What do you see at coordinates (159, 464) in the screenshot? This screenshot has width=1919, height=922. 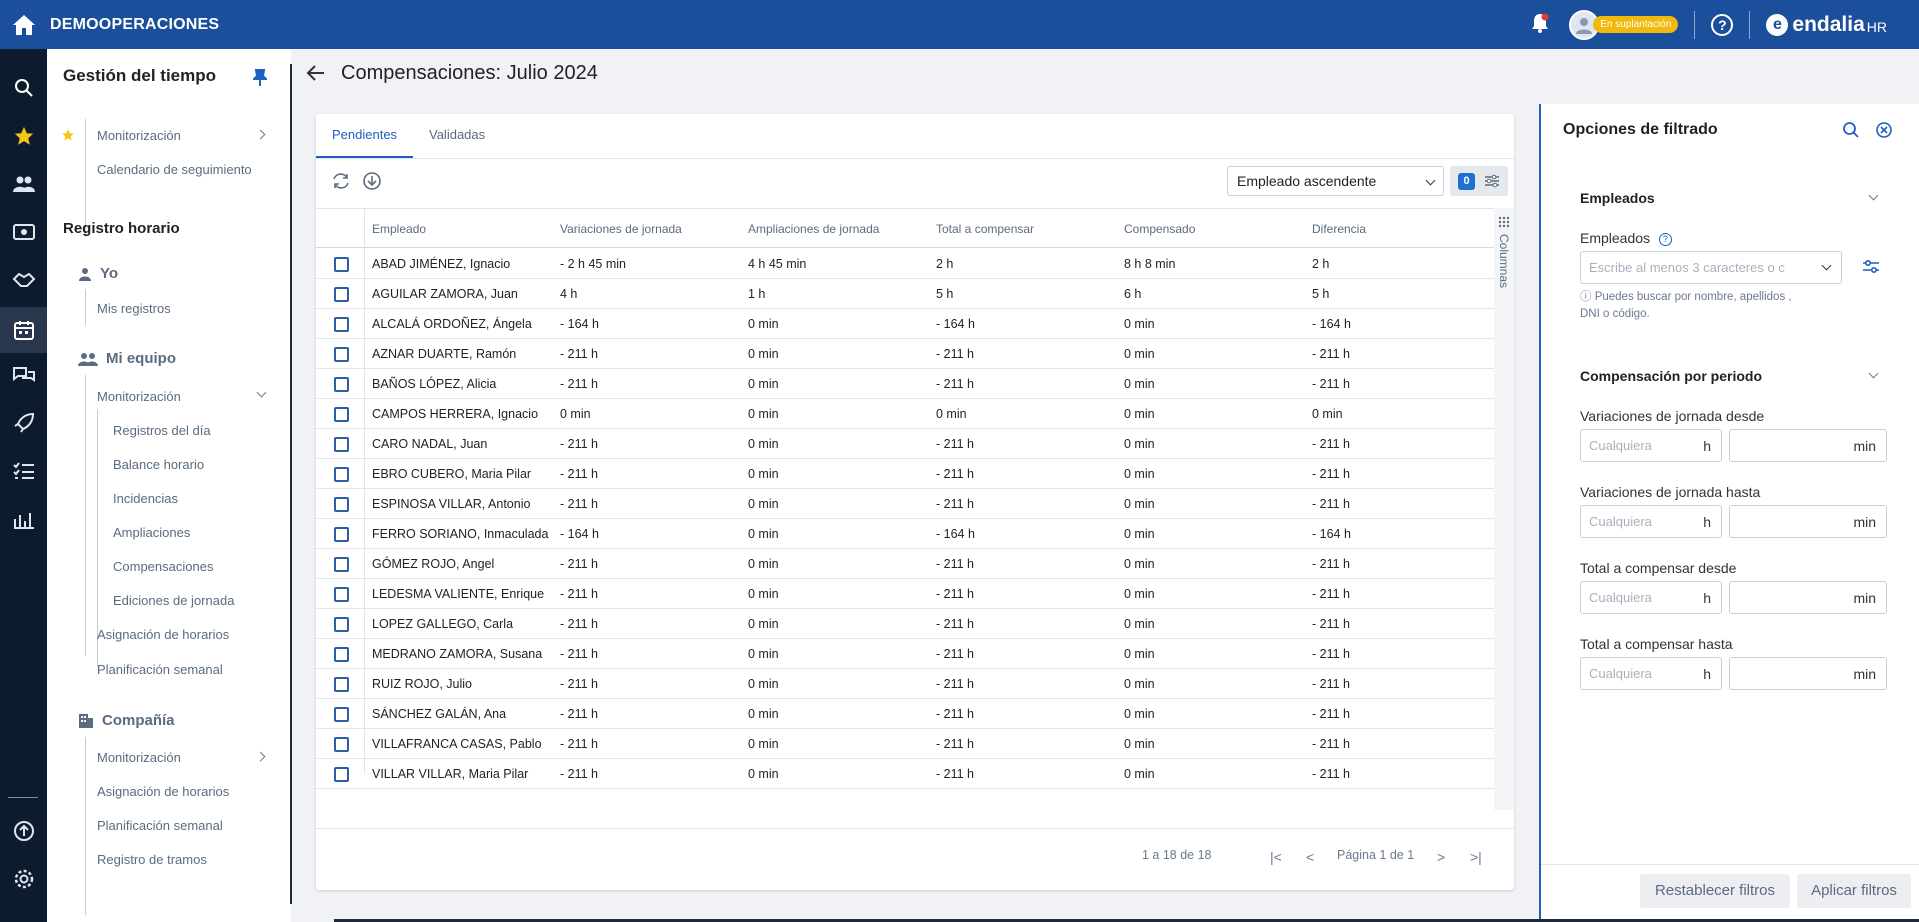 I see `nav-balance-horario: Balance horario` at bounding box center [159, 464].